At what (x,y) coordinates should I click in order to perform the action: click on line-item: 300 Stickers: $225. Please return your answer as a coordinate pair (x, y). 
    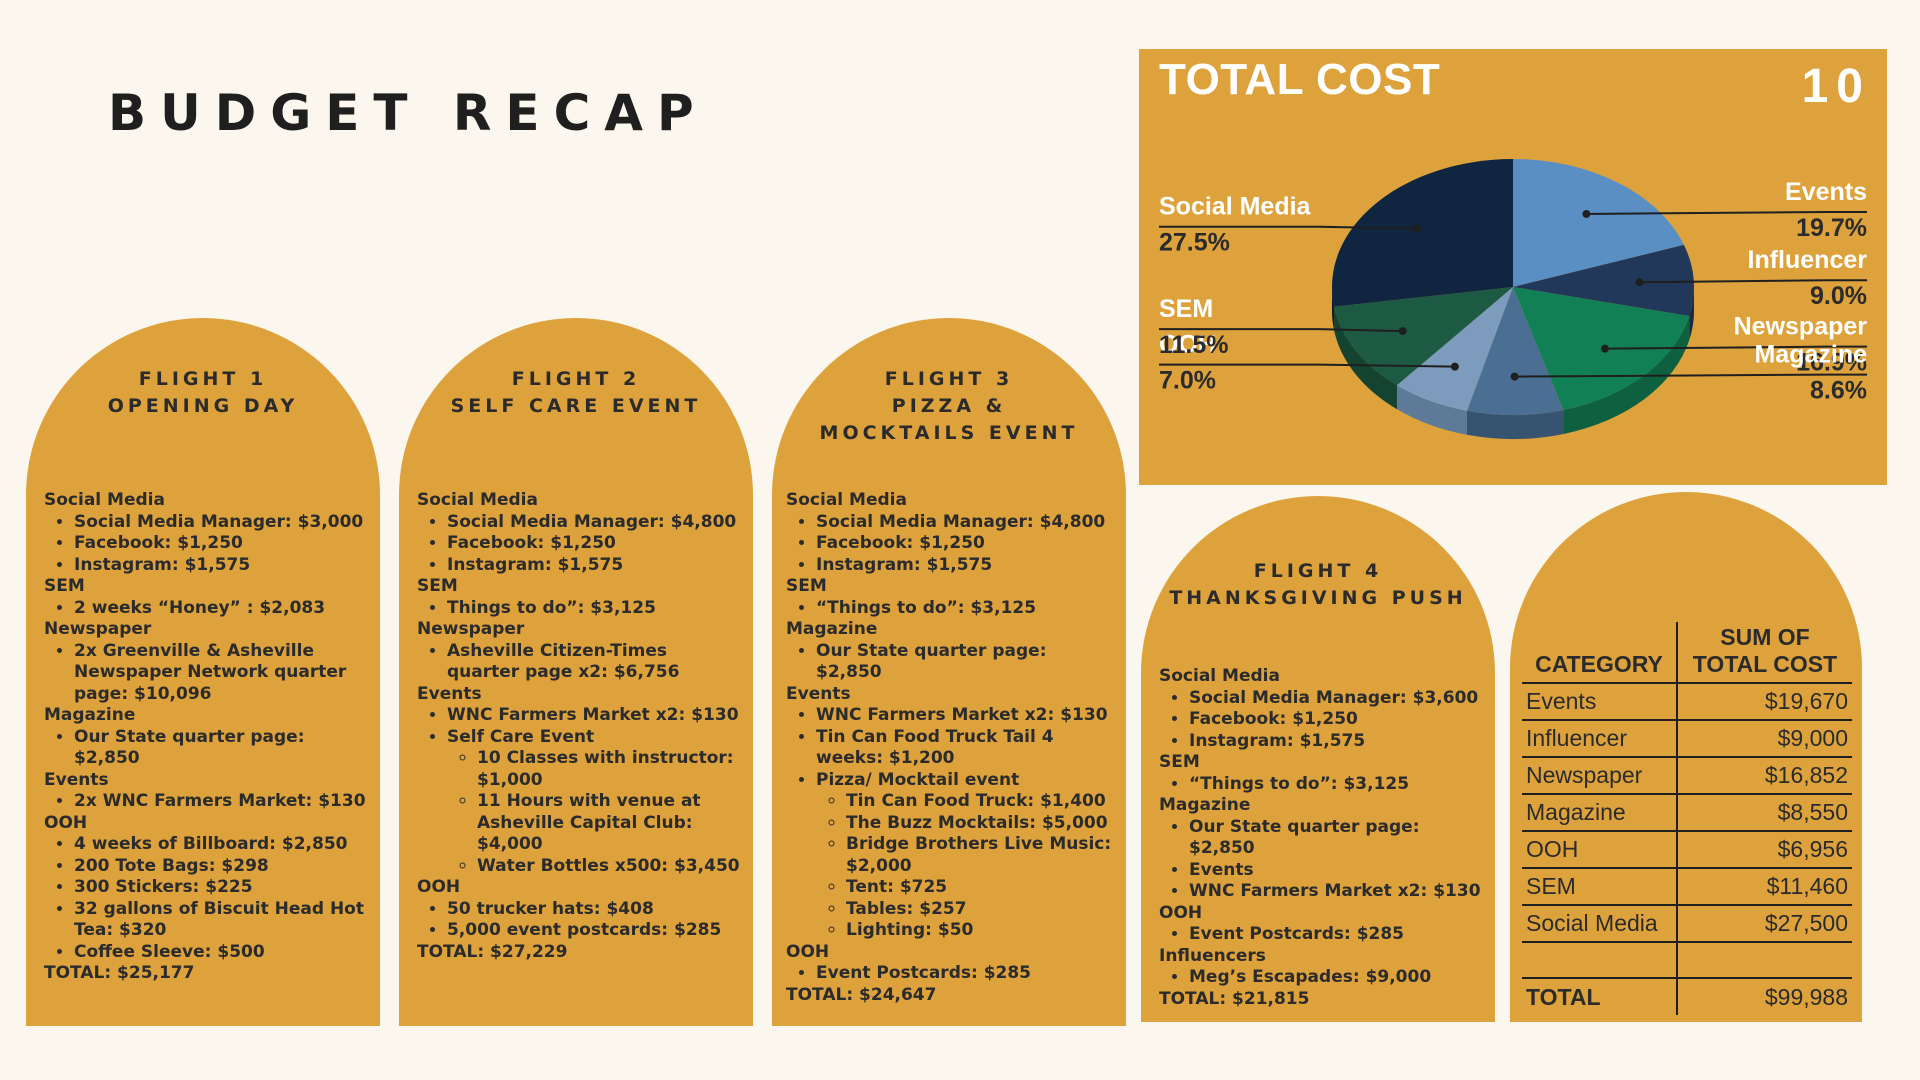
    Looking at the image, I should click on (221, 888).